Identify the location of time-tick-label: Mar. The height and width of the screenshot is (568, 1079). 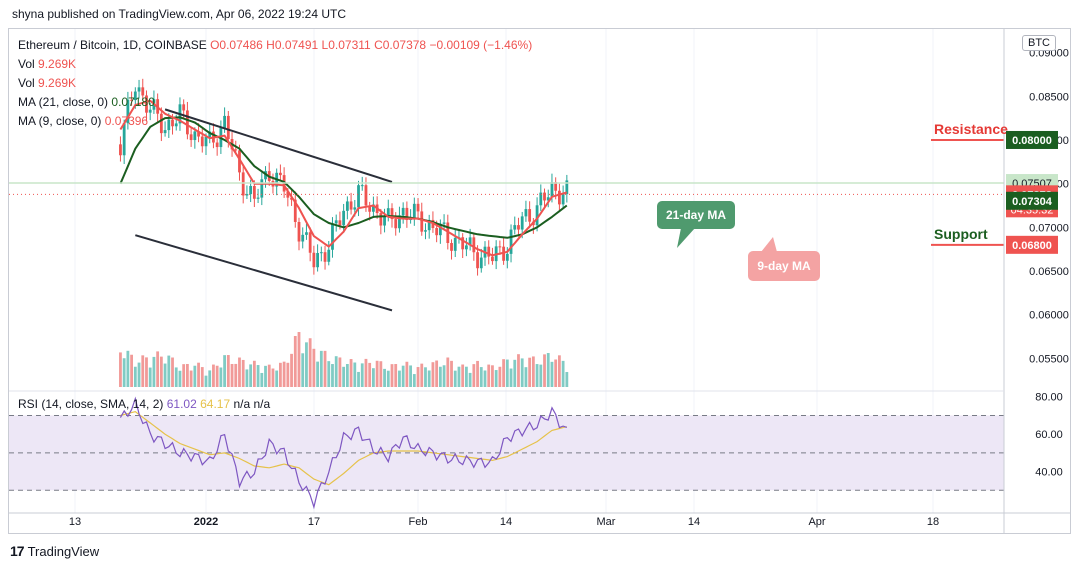
(606, 522).